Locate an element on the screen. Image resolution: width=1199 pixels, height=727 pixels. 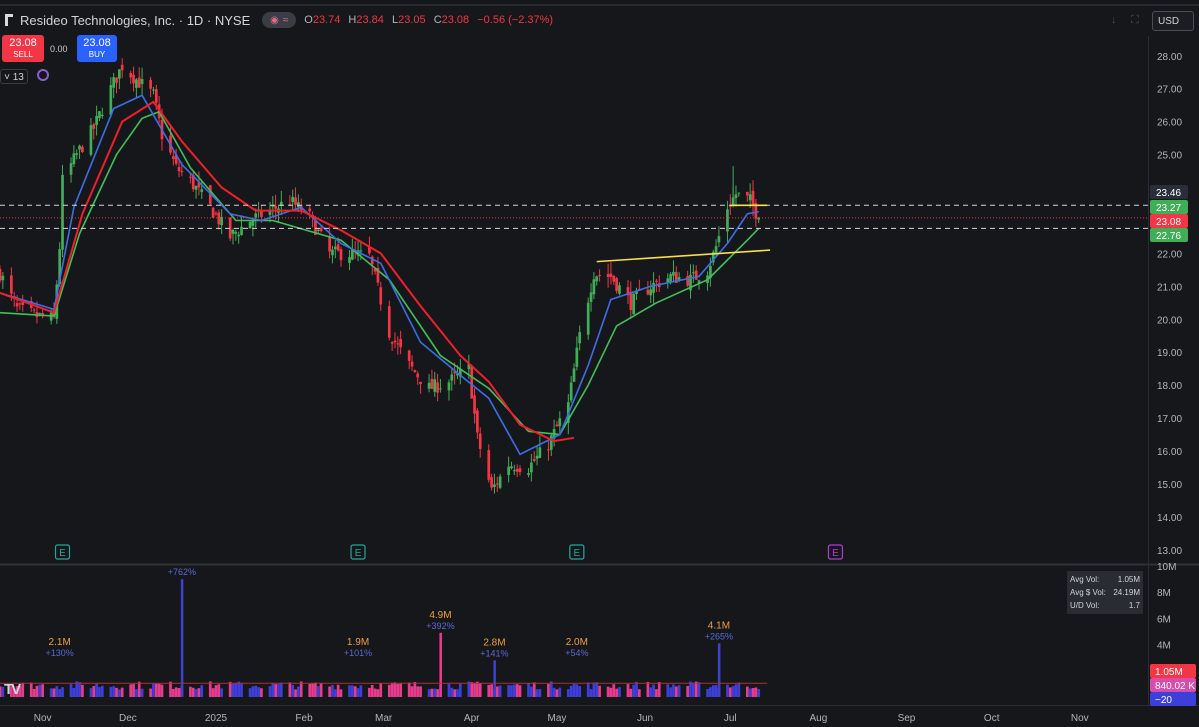
volume-tick-label: 4M is located at coordinates (1164, 646).